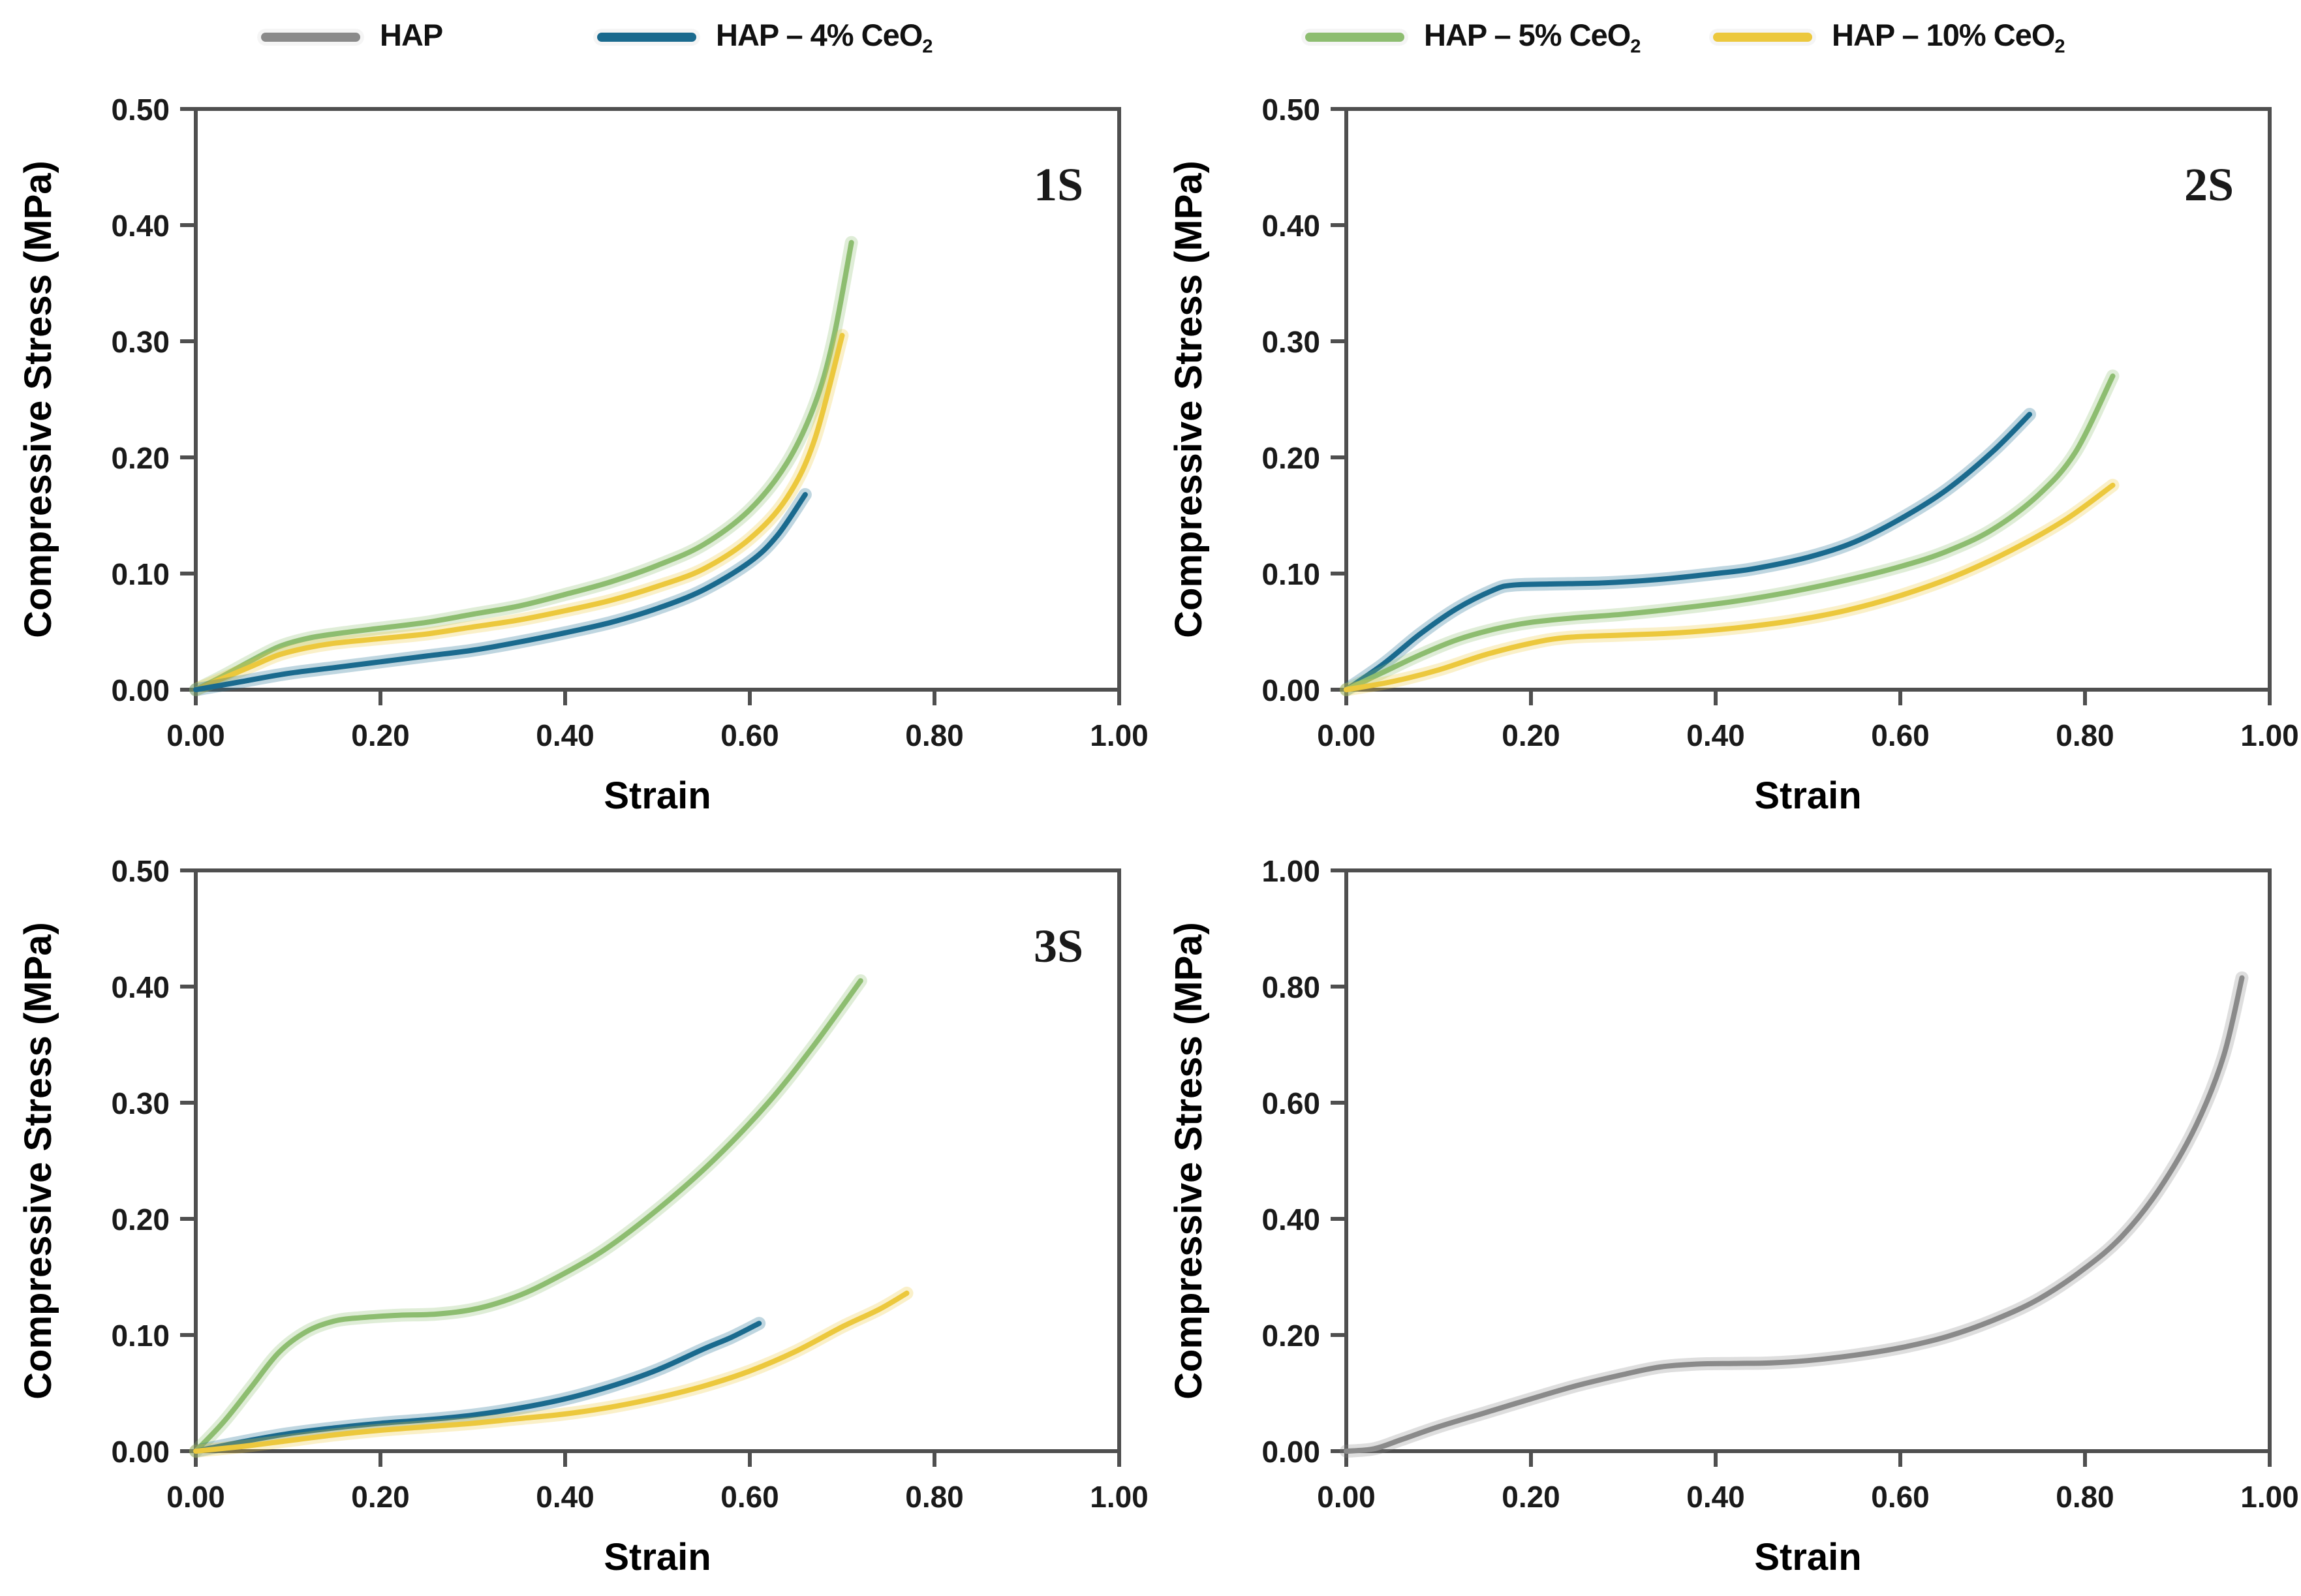 This screenshot has width=2301, height=1596. What do you see at coordinates (311, 37) in the screenshot?
I see `legend-line-swatch-hap` at bounding box center [311, 37].